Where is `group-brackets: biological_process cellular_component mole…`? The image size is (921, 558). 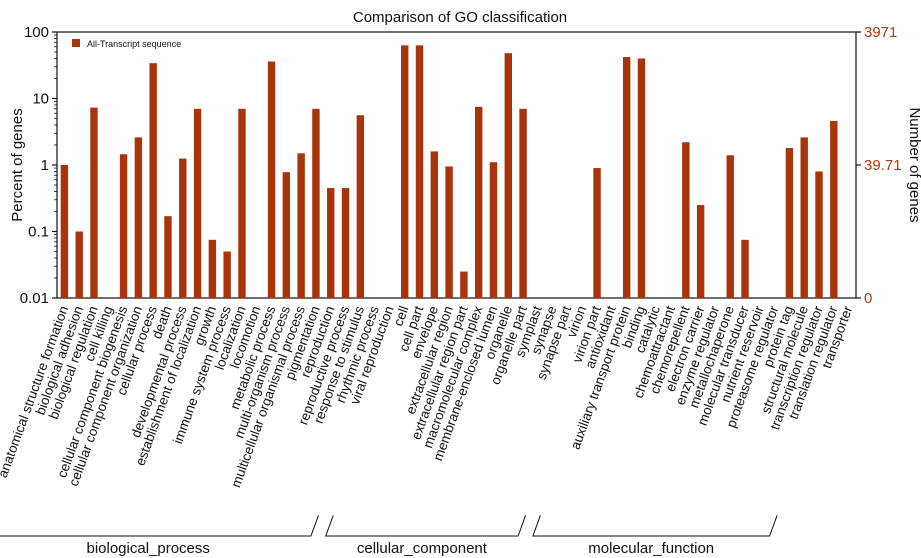 group-brackets: biological_process cellular_component mole… is located at coordinates (389, 536).